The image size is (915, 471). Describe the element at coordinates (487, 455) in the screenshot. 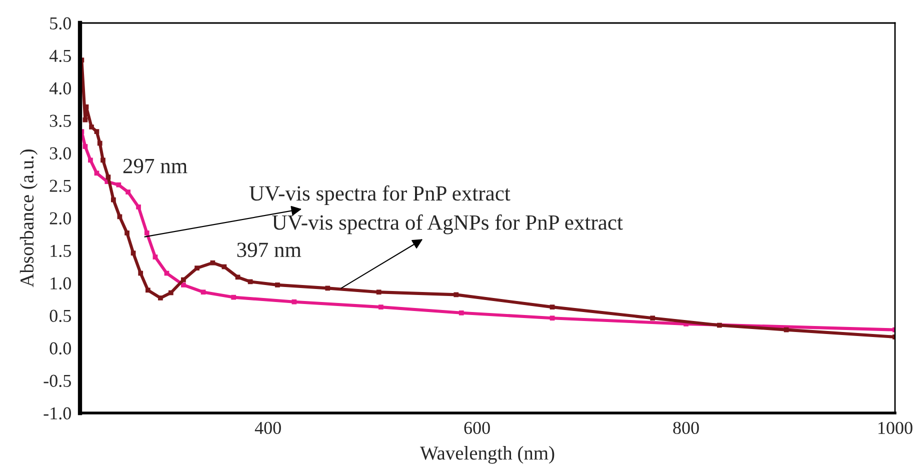

I see `x-axis-title: Wavelength (nm)` at that location.